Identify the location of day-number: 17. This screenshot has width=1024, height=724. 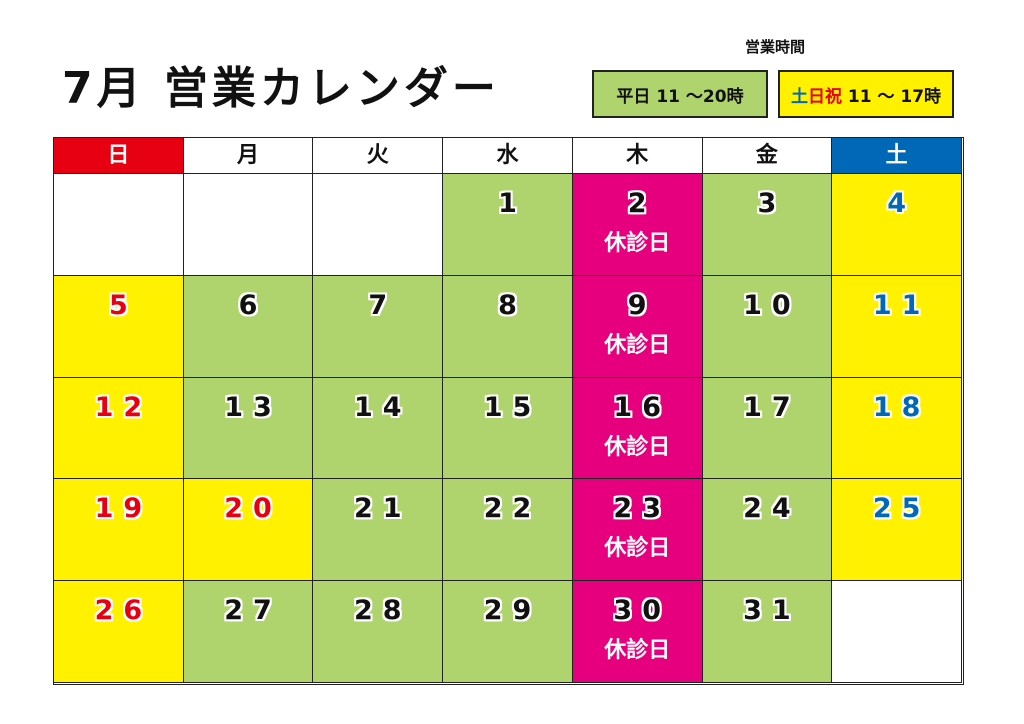
(772, 407).